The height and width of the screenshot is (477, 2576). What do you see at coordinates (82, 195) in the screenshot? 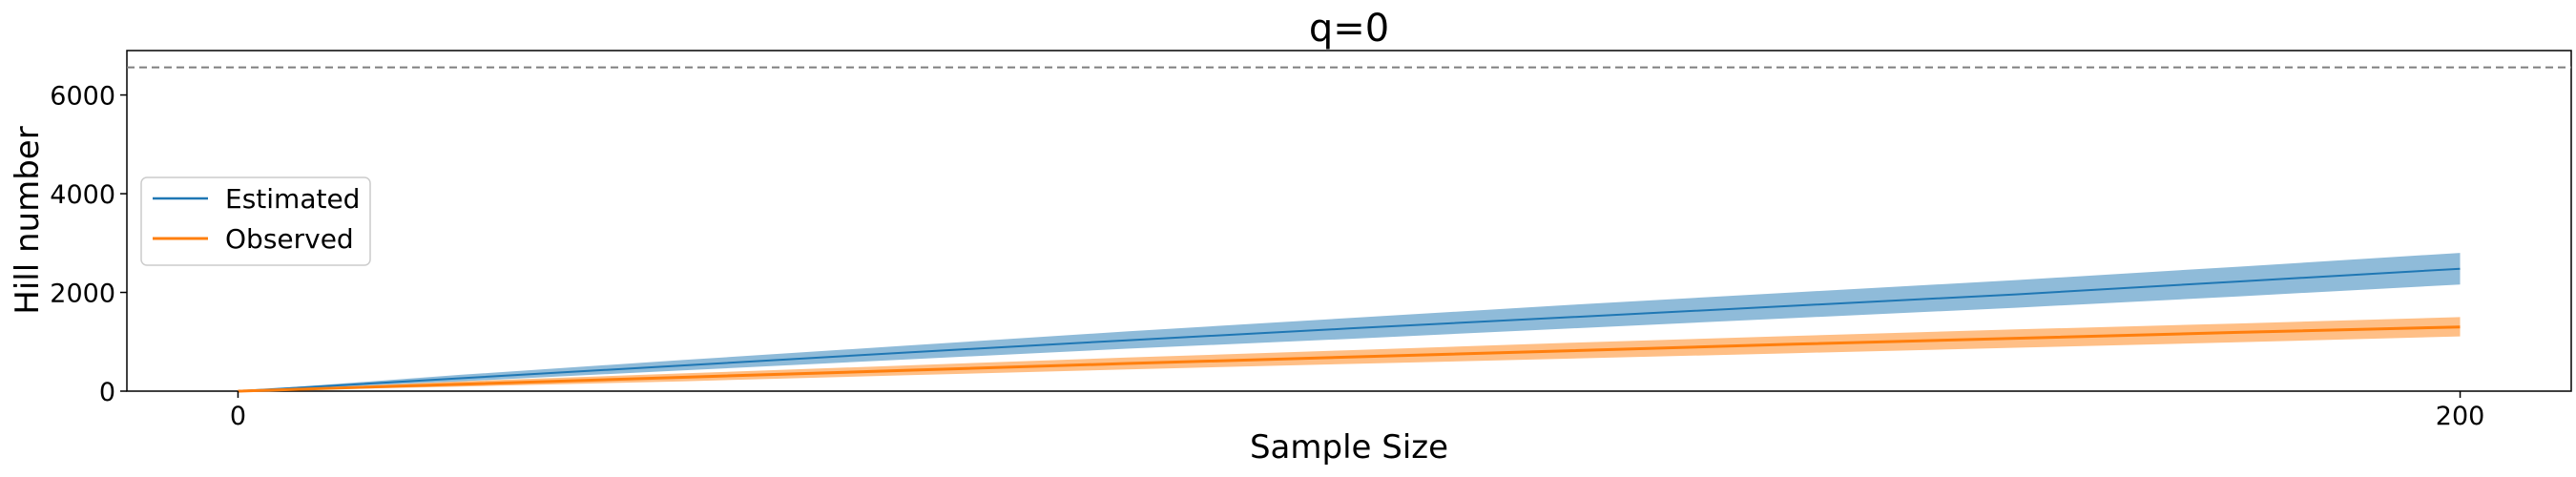
I see `y-tick-label: 4000` at bounding box center [82, 195].